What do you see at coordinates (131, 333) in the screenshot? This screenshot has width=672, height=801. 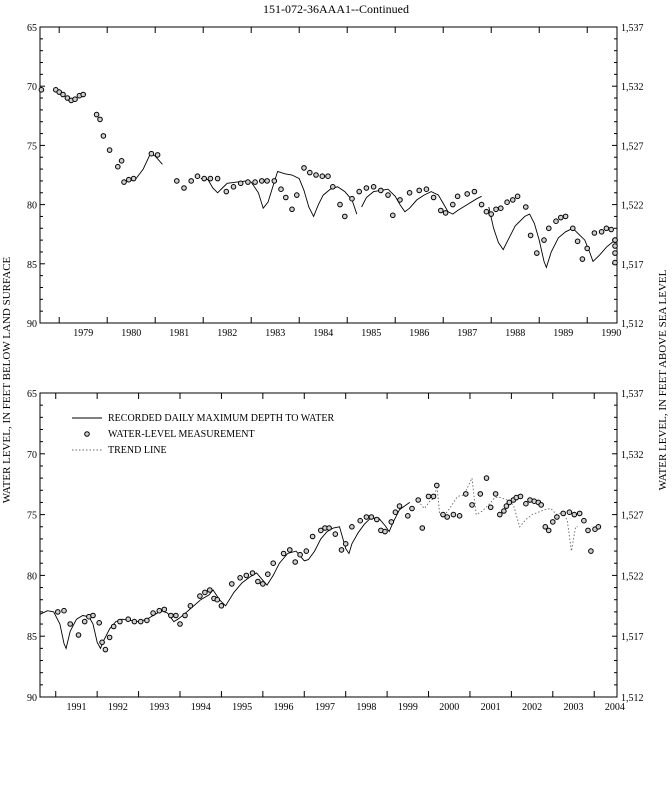 I see `panel-1-x-tick-label: 1980` at bounding box center [131, 333].